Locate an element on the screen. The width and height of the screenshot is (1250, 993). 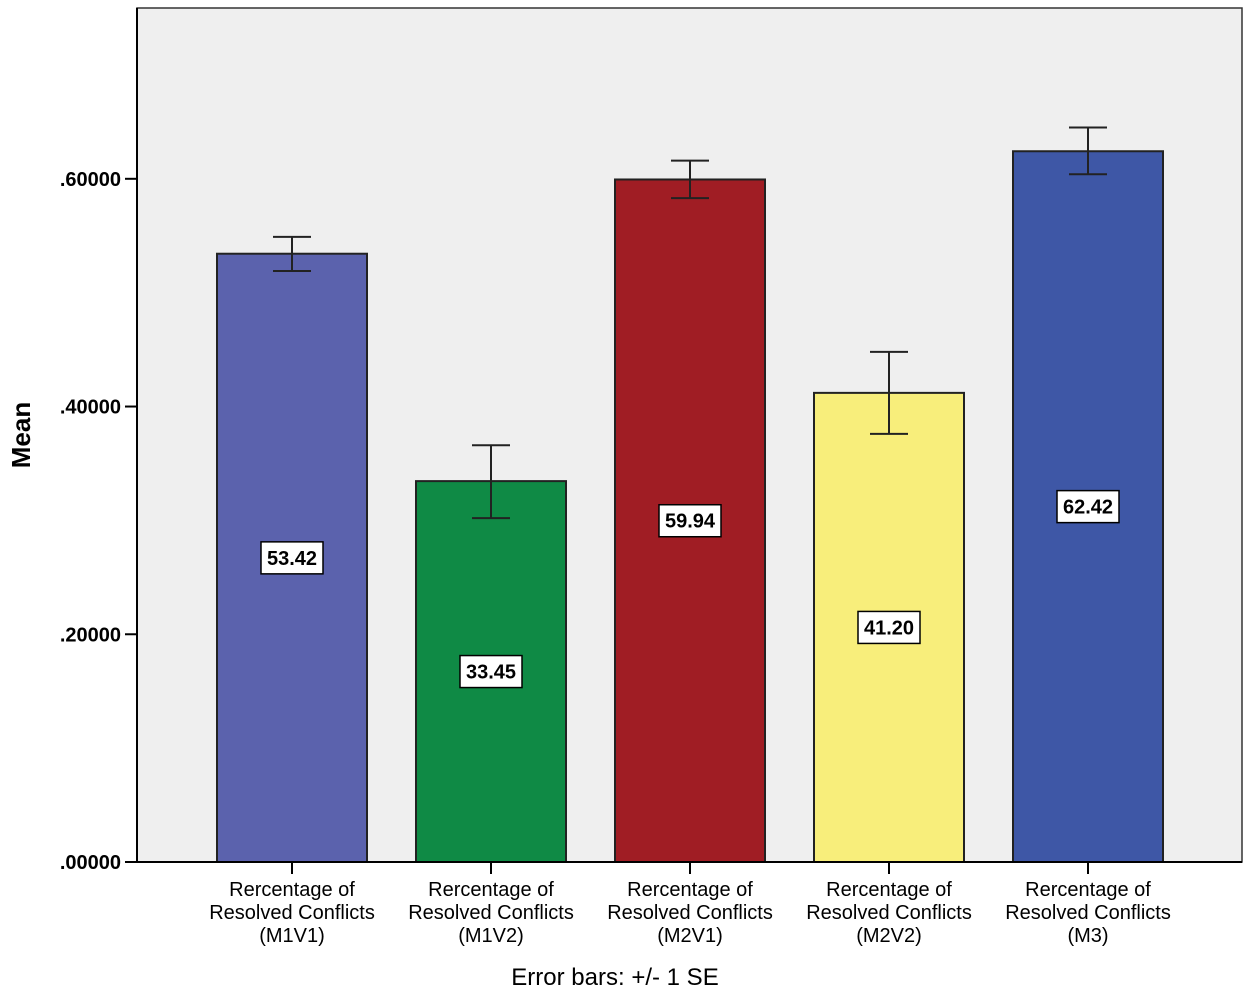
x-category-label: Rercentage of Resolved Conflicts (M2V2) is located at coordinates (889, 913).